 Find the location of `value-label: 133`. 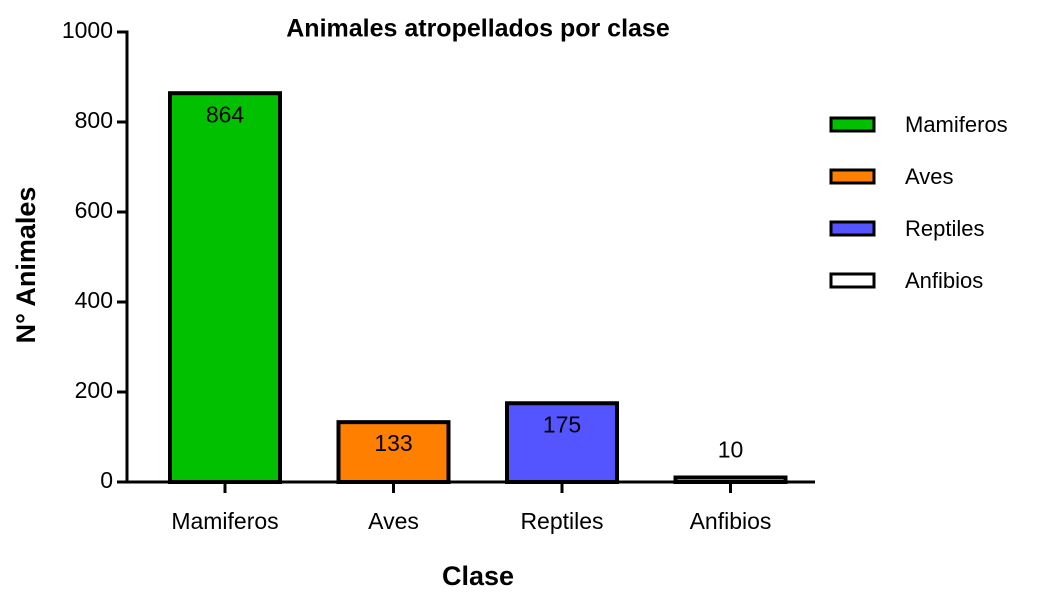

value-label: 133 is located at coordinates (393, 443).